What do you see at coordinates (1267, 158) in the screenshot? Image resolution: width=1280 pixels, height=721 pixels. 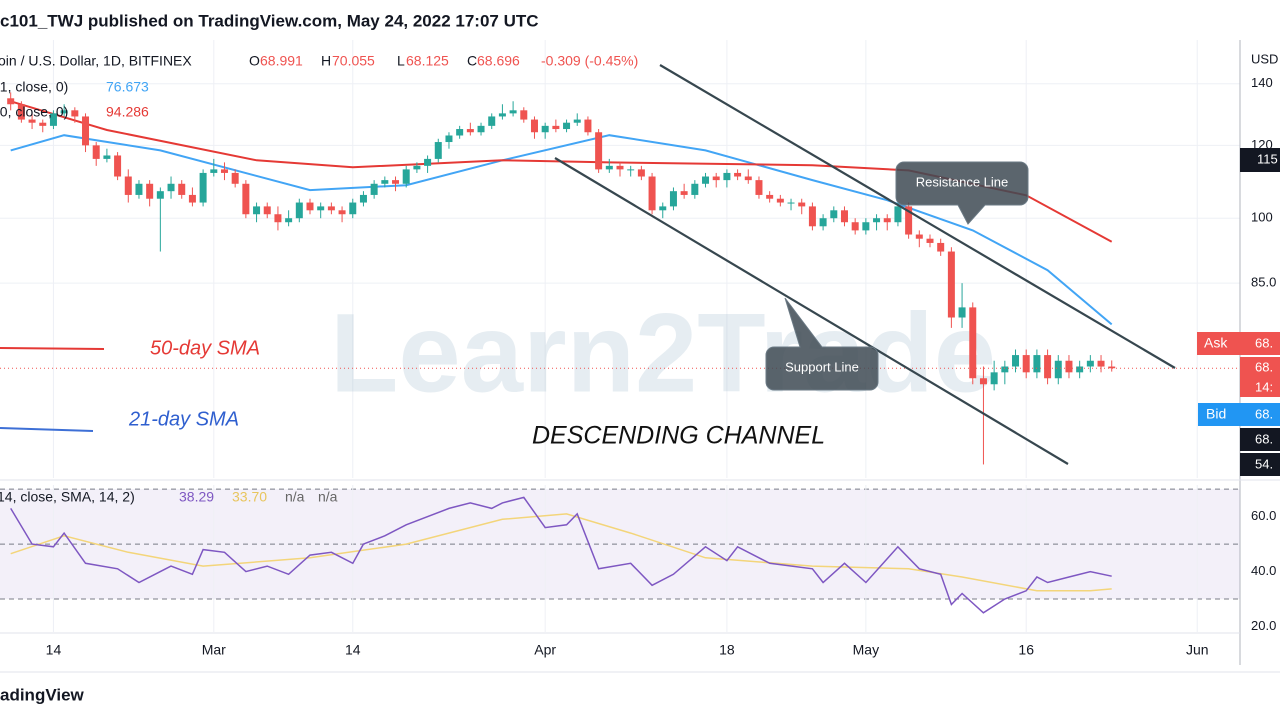 I see `price-label: 115` at bounding box center [1267, 158].